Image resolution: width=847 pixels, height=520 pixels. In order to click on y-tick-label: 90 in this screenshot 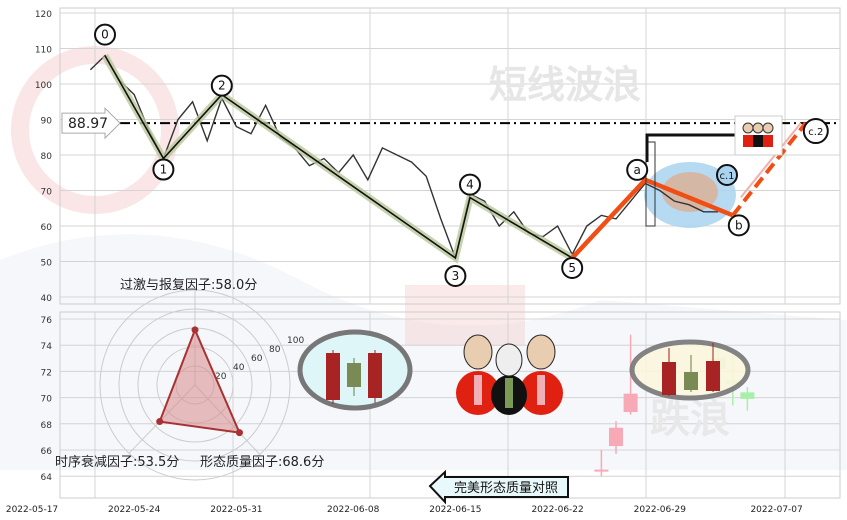, I will do `click(47, 122)`.